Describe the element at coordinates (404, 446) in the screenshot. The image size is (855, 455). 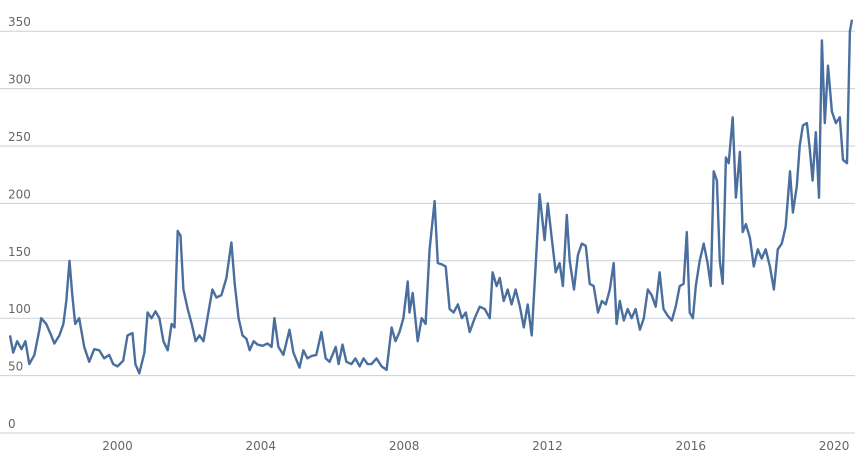
I see `x-tick-label: 2008` at that location.